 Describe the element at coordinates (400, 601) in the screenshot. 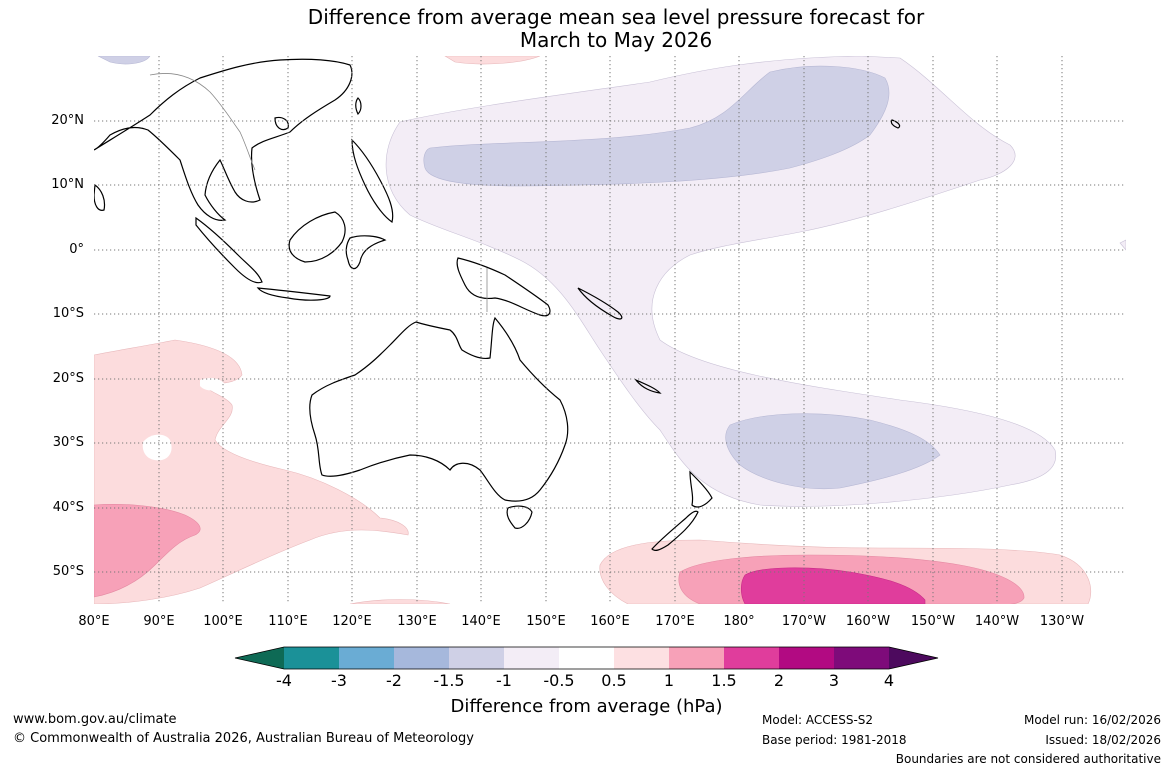

I see `anomaly-pos-0-5-region-bottom` at that location.